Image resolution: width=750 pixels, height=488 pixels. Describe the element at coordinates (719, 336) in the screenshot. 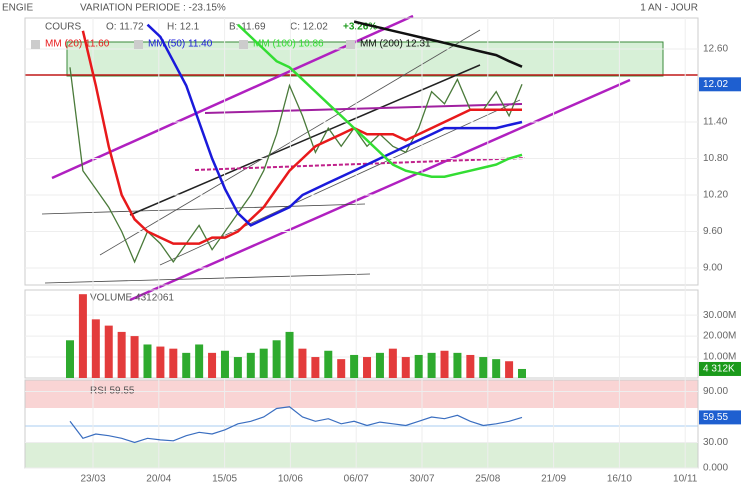

I see `y-tick-label: 20.00M` at that location.